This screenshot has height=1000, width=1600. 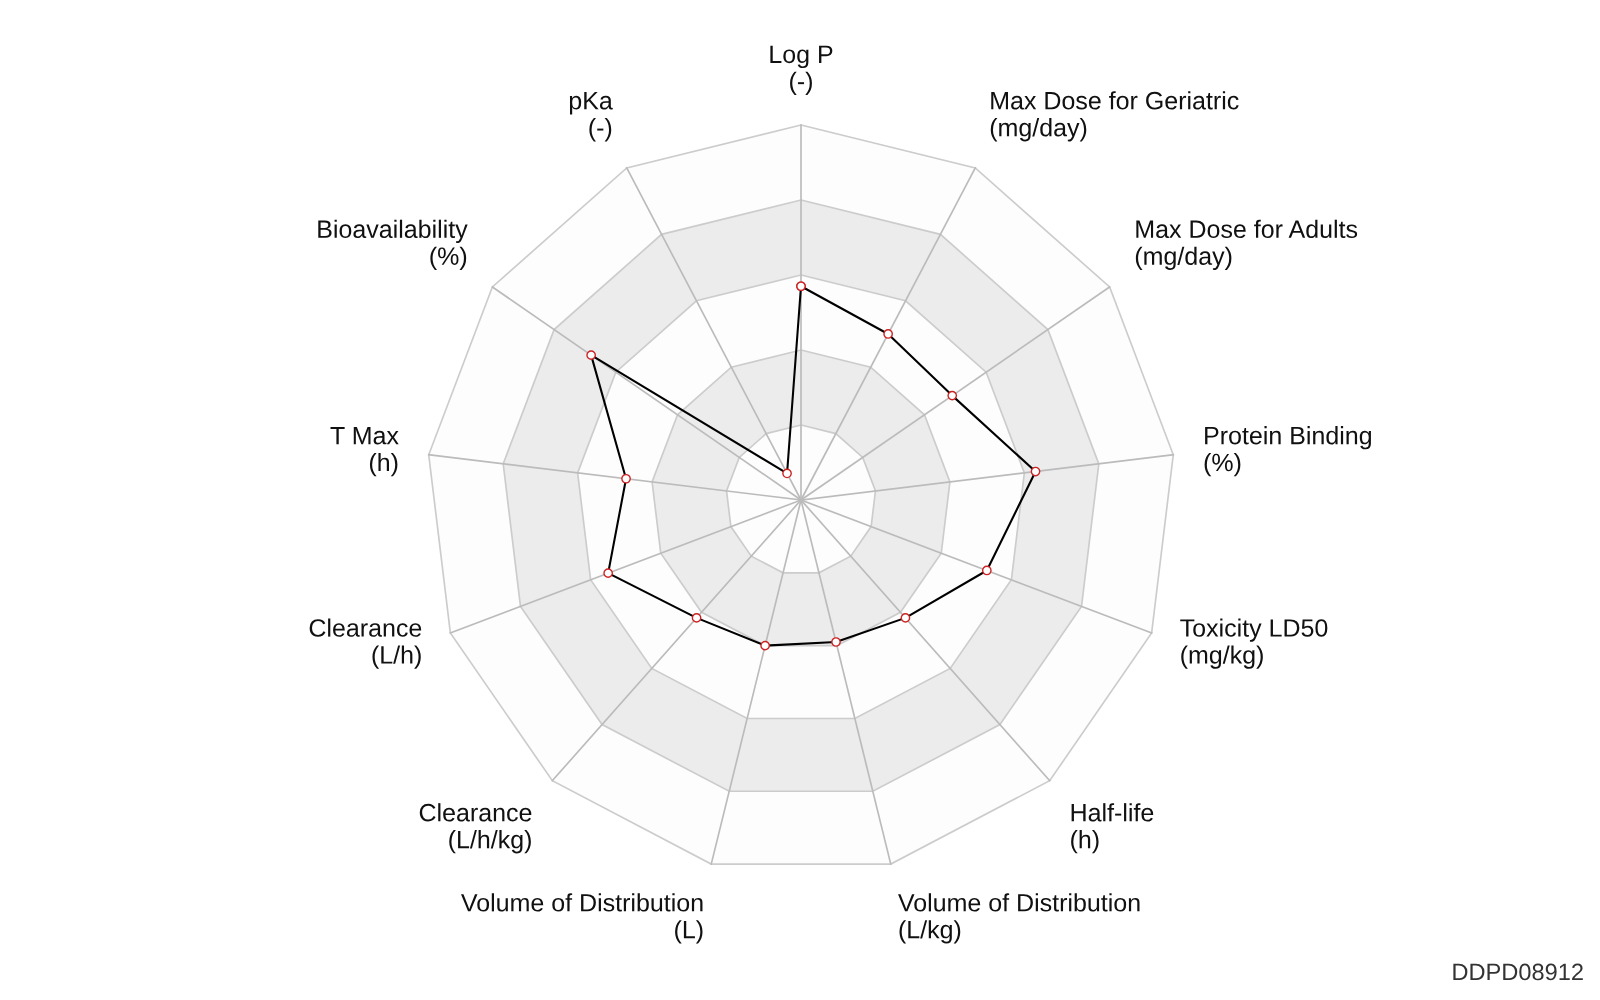 What do you see at coordinates (1254, 643) in the screenshot?
I see `spoke-label: Toxicity LD50 (mg/kg)` at bounding box center [1254, 643].